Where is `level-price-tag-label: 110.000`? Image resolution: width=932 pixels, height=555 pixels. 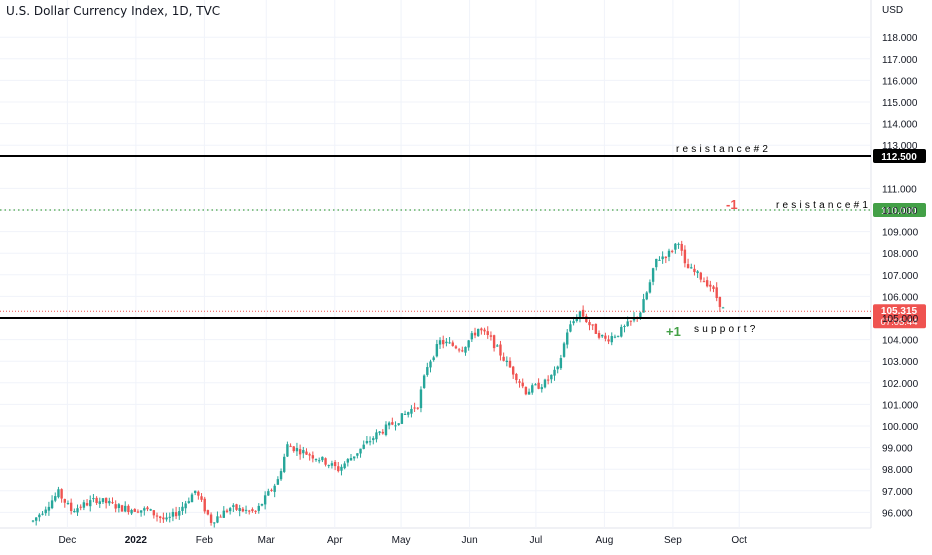 level-price-tag-label: 110.000 is located at coordinates (899, 211).